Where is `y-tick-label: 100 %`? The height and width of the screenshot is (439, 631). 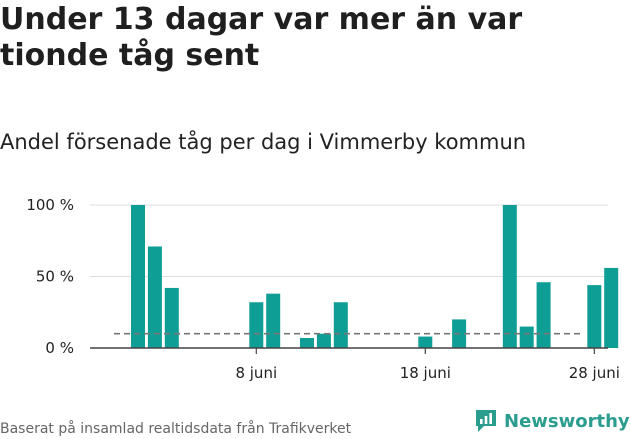 y-tick-label: 100 % is located at coordinates (50, 205).